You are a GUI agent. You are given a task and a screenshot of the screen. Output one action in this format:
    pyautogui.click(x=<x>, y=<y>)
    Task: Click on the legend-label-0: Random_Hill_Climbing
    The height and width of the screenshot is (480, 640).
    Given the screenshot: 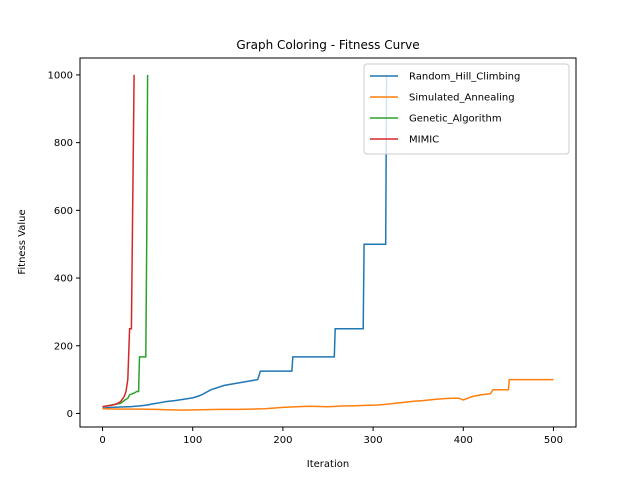 What is the action you would take?
    pyautogui.click(x=464, y=77)
    